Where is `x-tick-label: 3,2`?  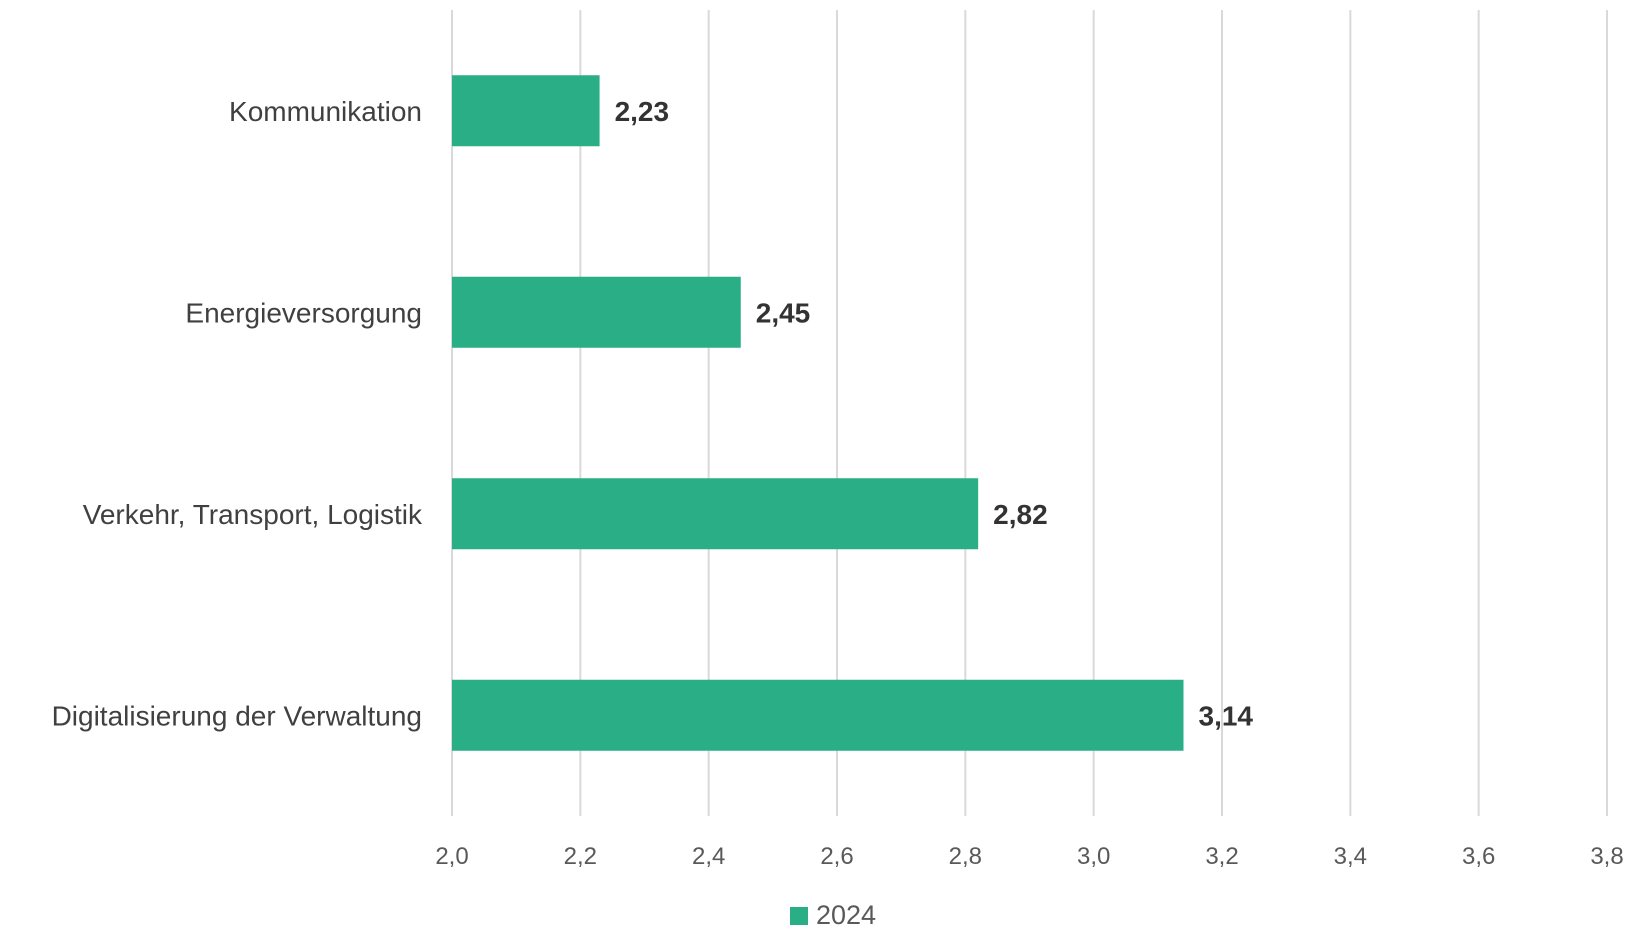
x-tick-label: 3,2 is located at coordinates (1221, 856).